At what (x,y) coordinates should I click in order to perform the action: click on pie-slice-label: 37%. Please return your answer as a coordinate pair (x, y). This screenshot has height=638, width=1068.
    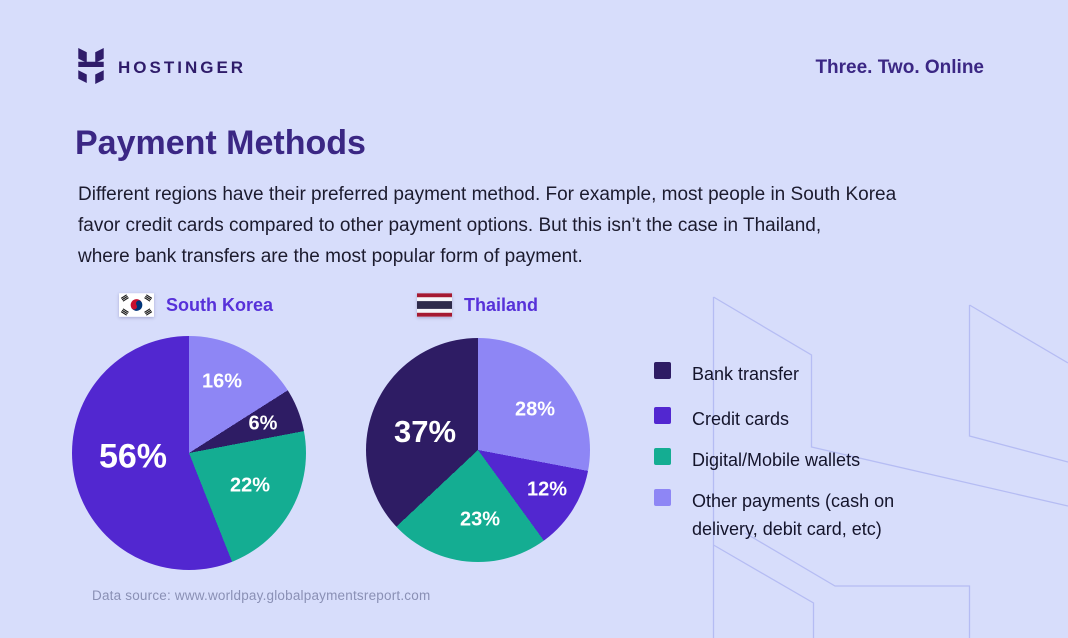
    Looking at the image, I should click on (425, 431).